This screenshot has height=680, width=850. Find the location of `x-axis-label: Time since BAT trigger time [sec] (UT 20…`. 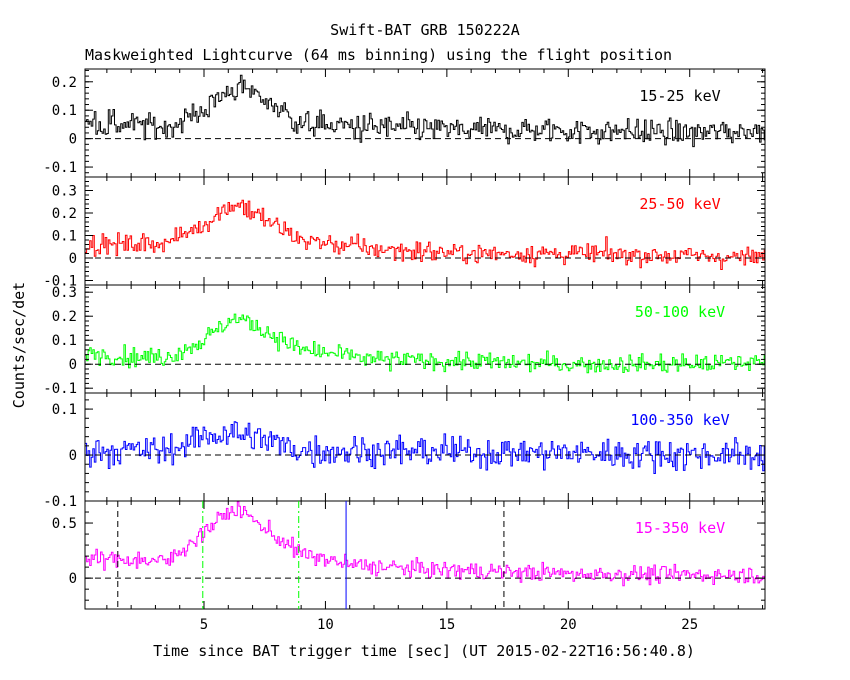

x-axis-label: Time since BAT trigger time [sec] (UT 20… is located at coordinates (424, 651).